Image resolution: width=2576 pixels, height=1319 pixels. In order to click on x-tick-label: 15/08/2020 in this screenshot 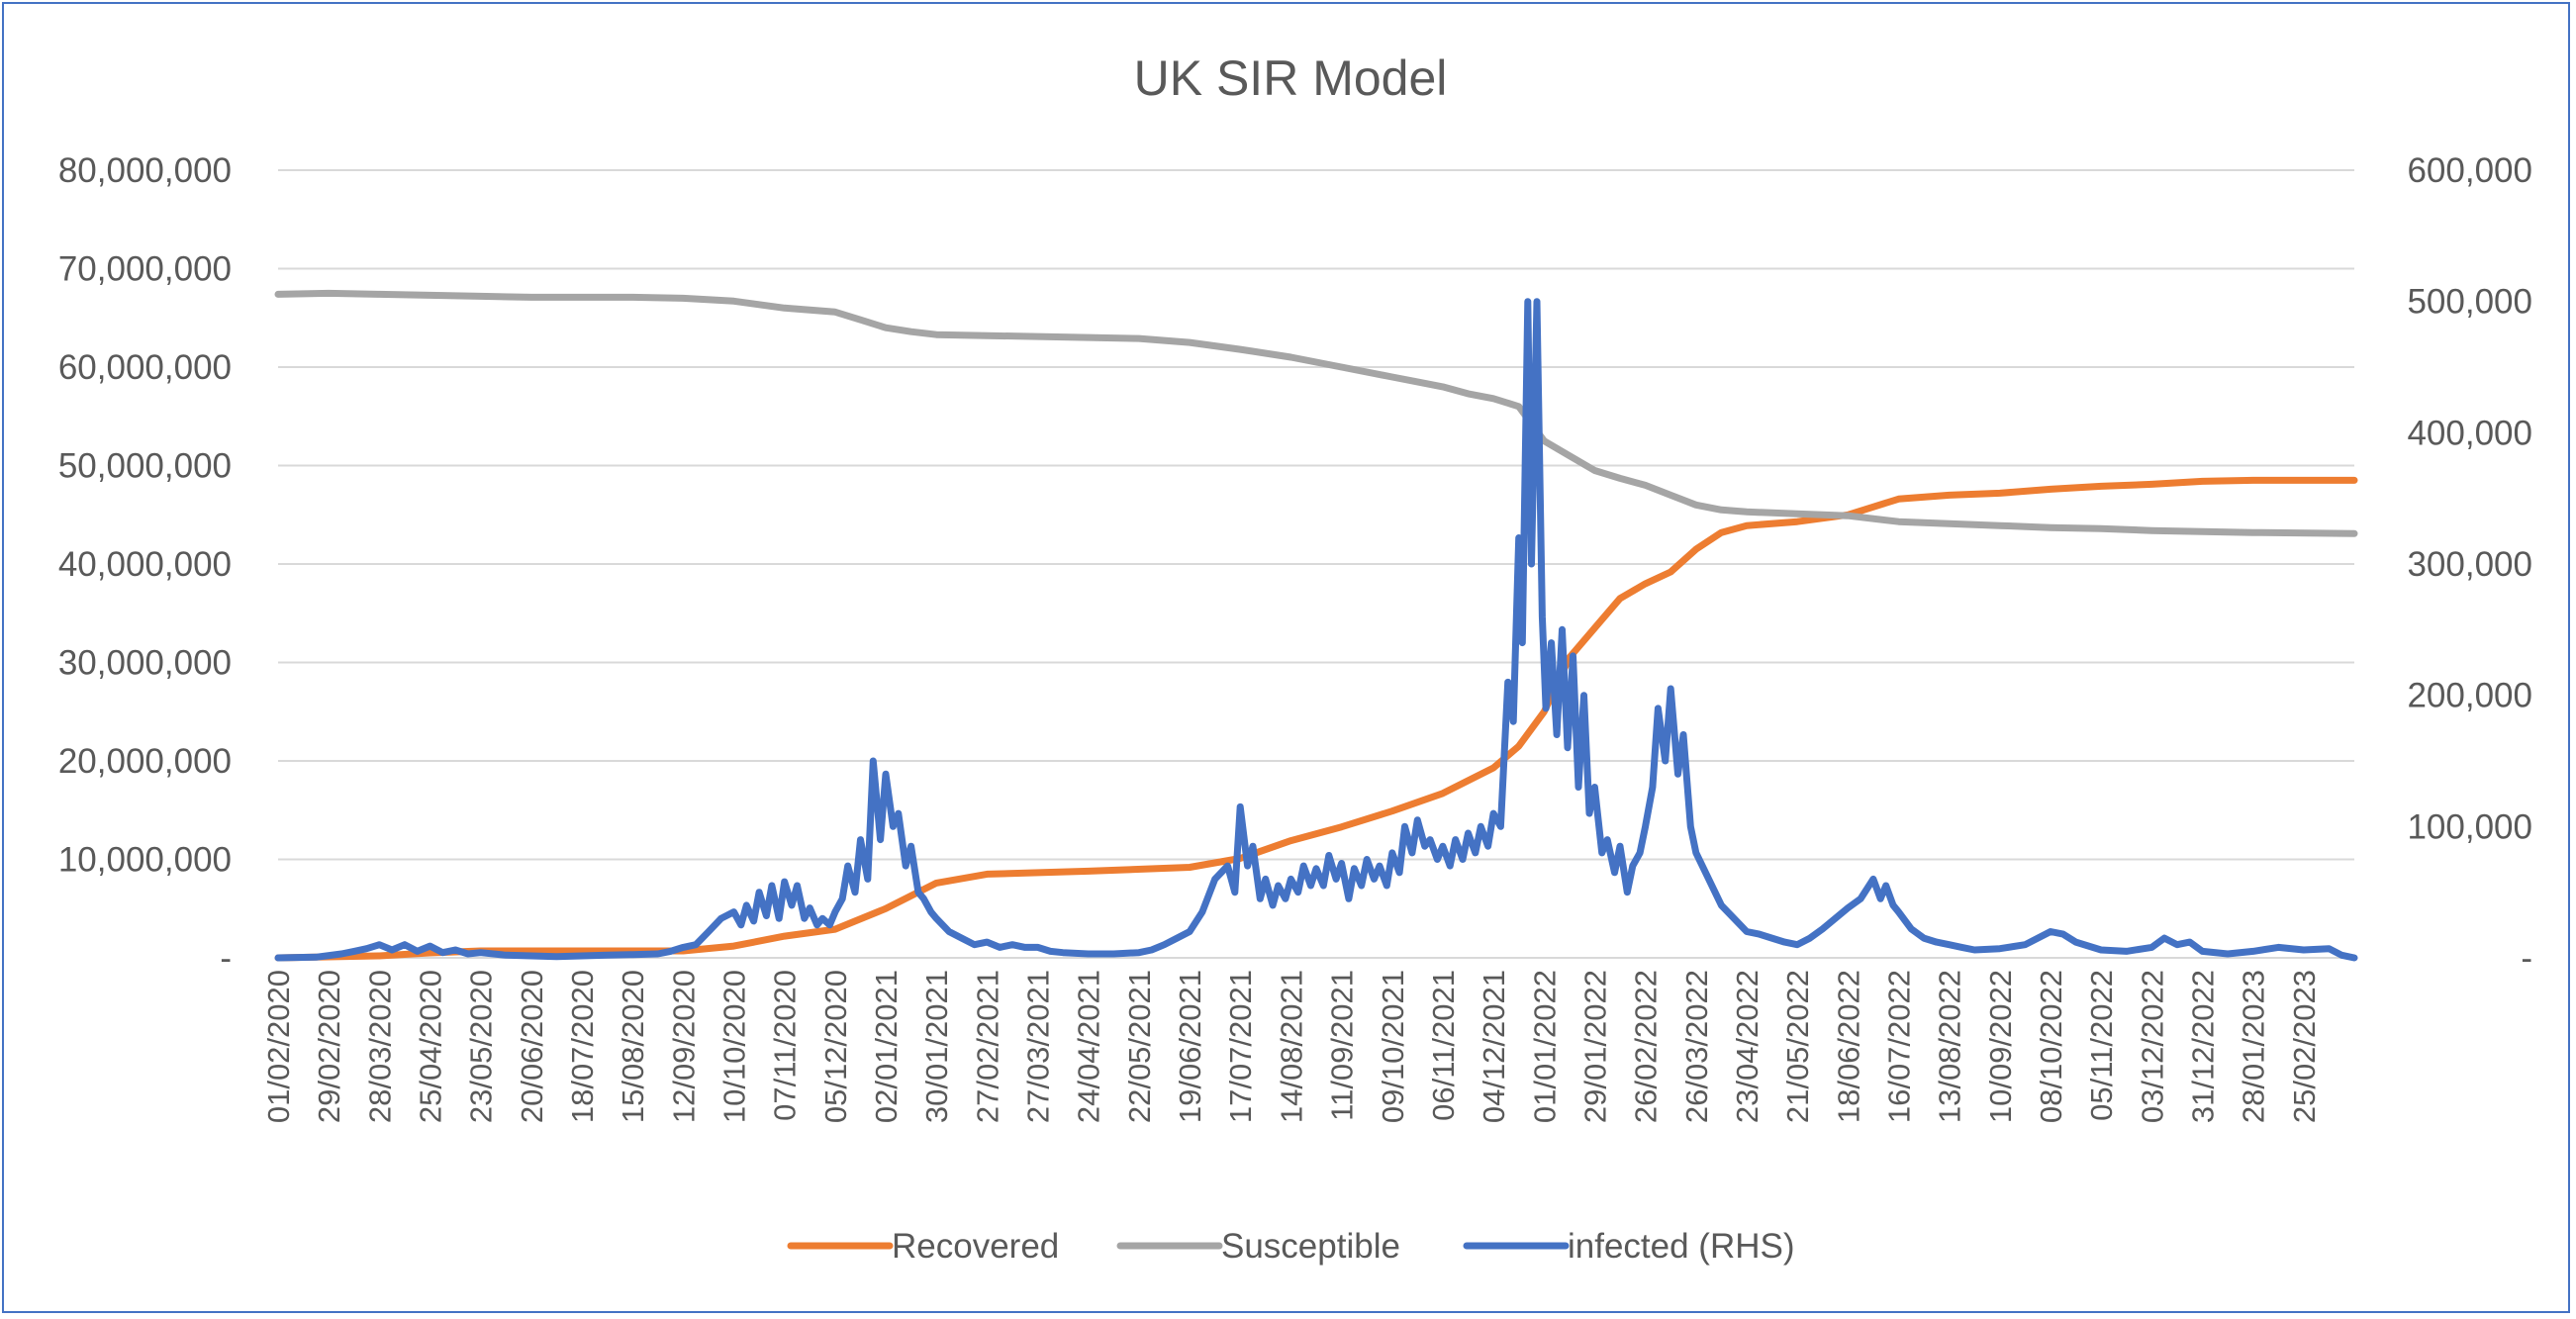, I will do `click(633, 1046)`.